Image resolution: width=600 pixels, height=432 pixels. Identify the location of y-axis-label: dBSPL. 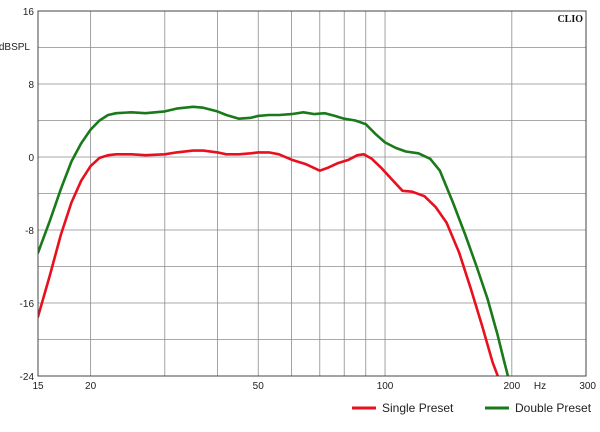
(15, 47).